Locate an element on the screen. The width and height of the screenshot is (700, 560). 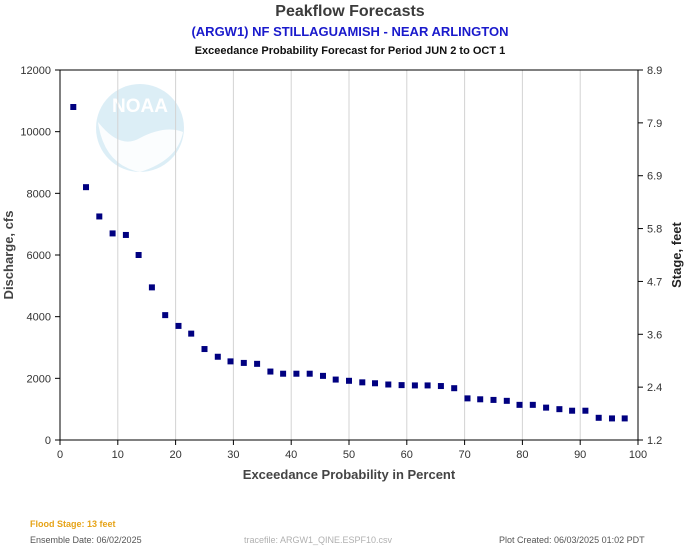
x-tick-label: 60 is located at coordinates (407, 455).